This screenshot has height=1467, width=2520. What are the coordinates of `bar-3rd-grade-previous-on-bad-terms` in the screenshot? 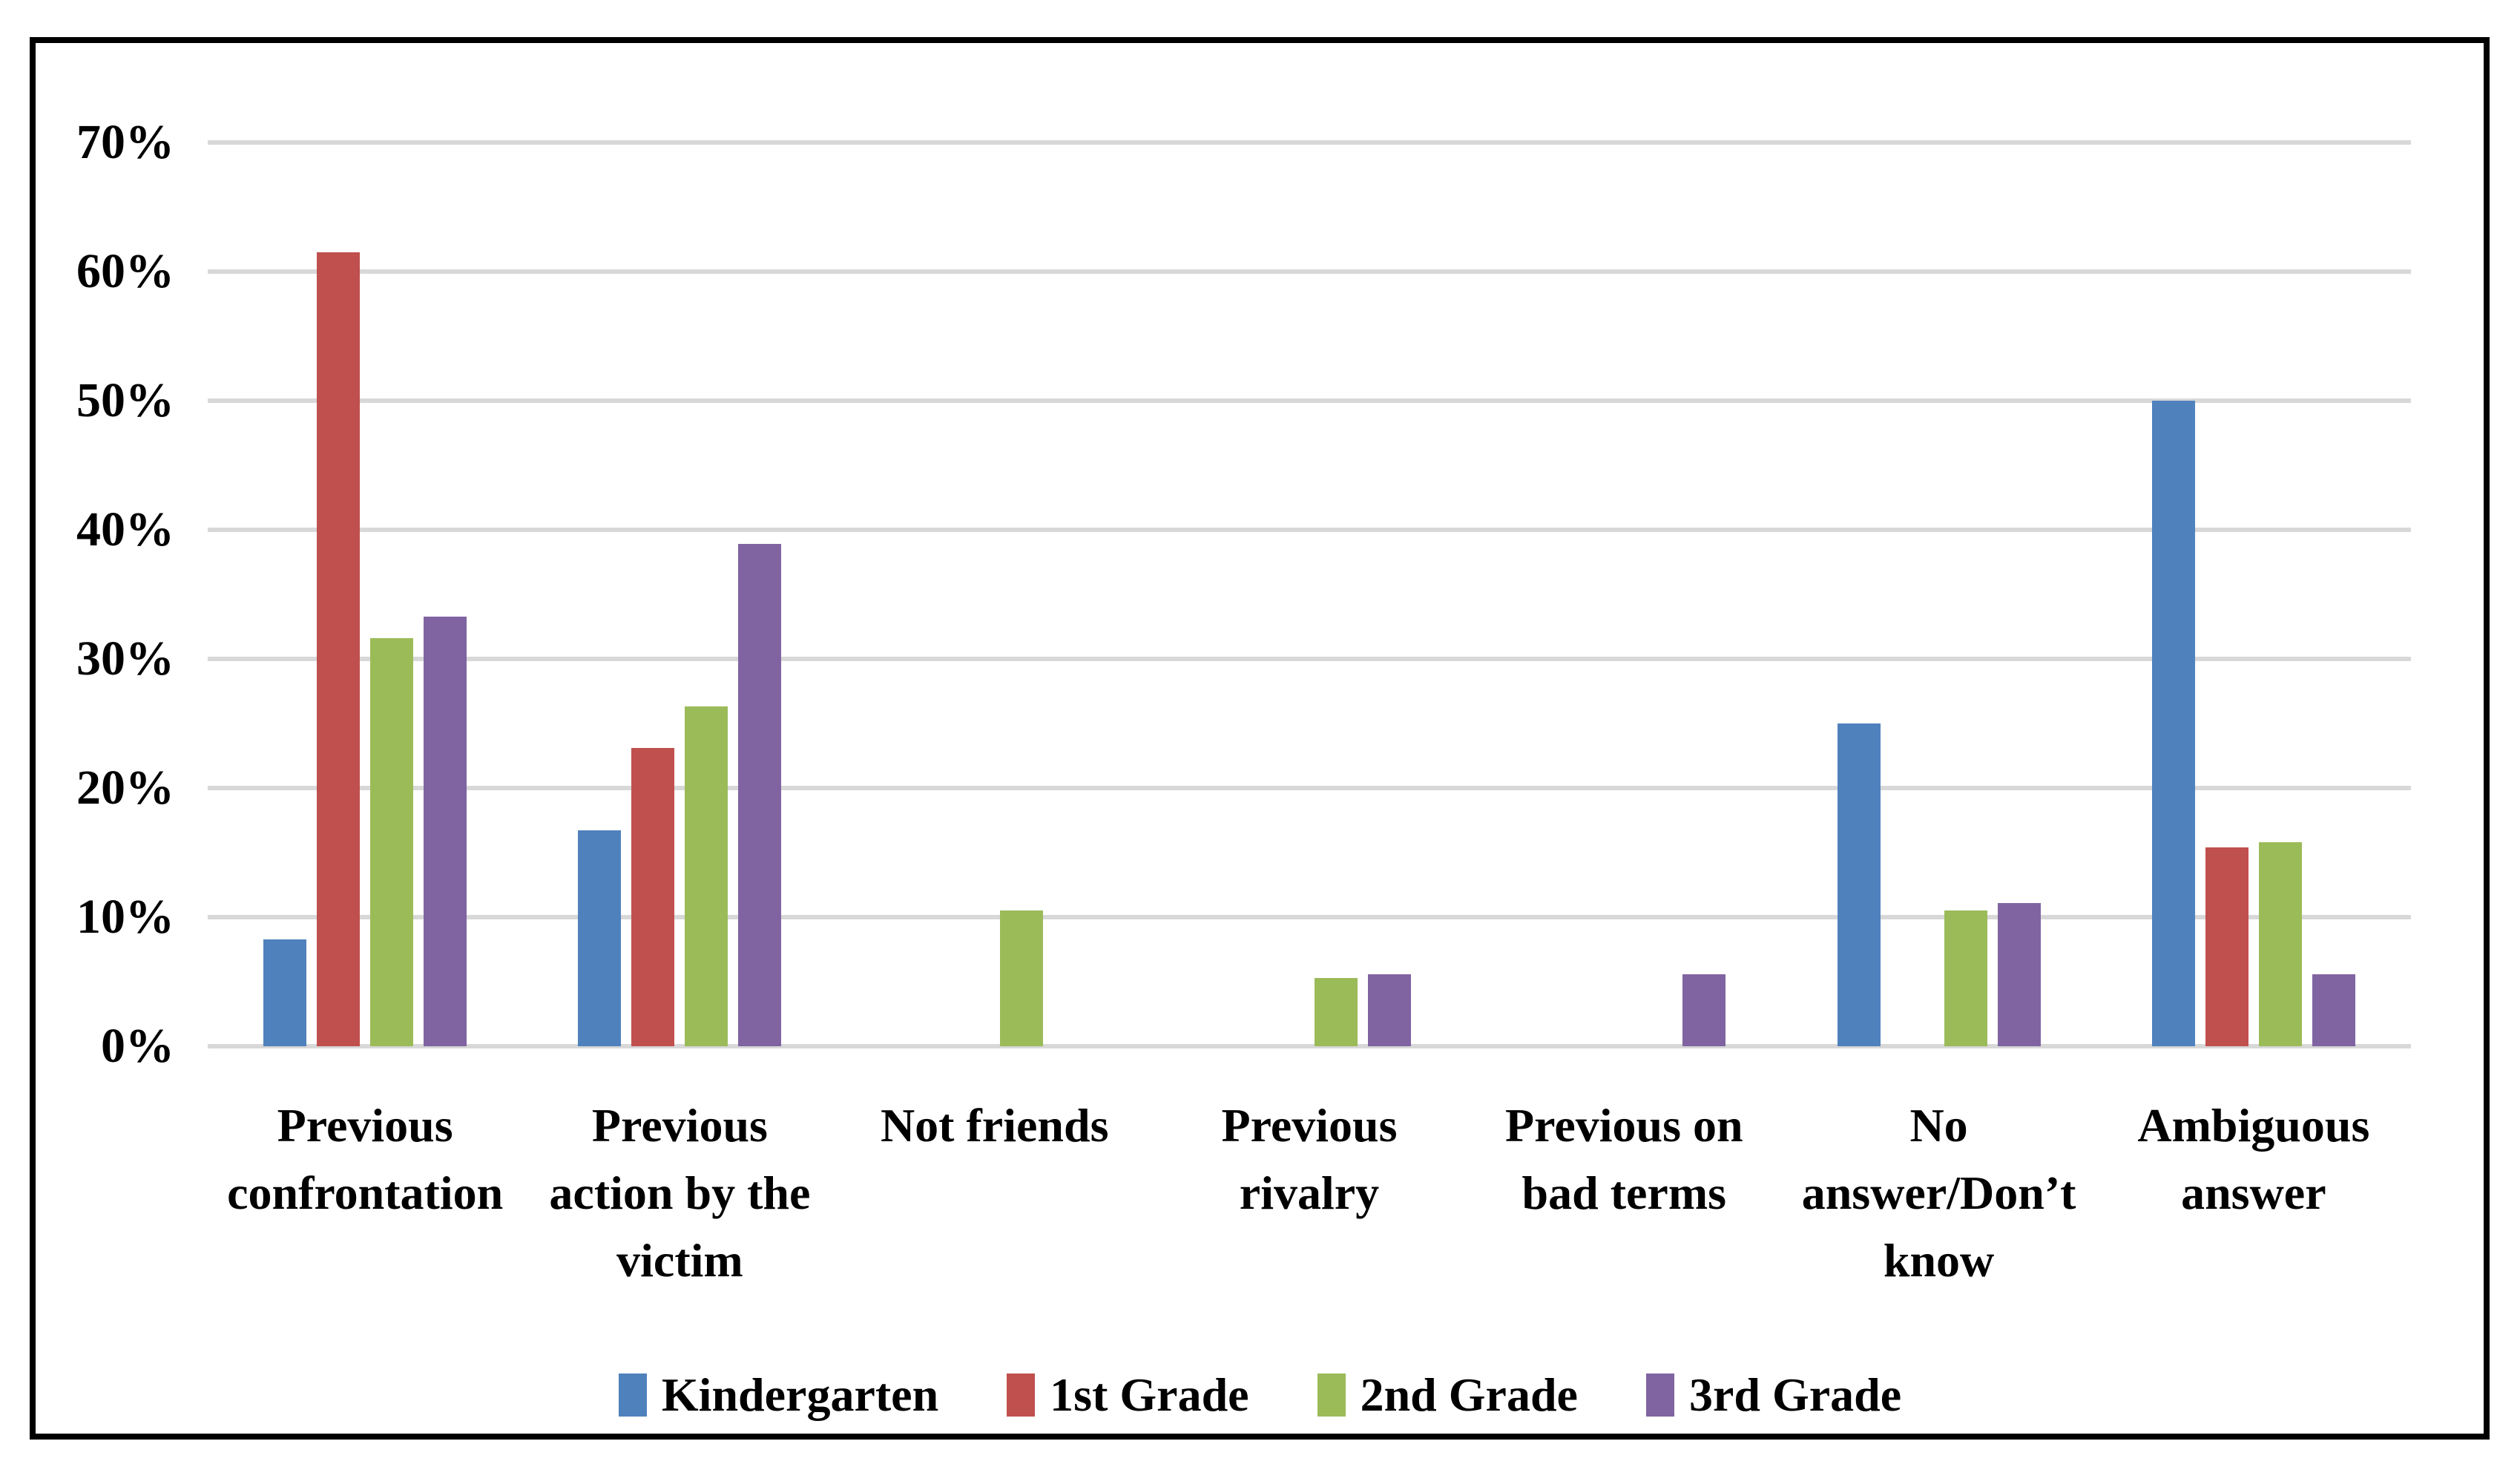 It's located at (1704, 1010).